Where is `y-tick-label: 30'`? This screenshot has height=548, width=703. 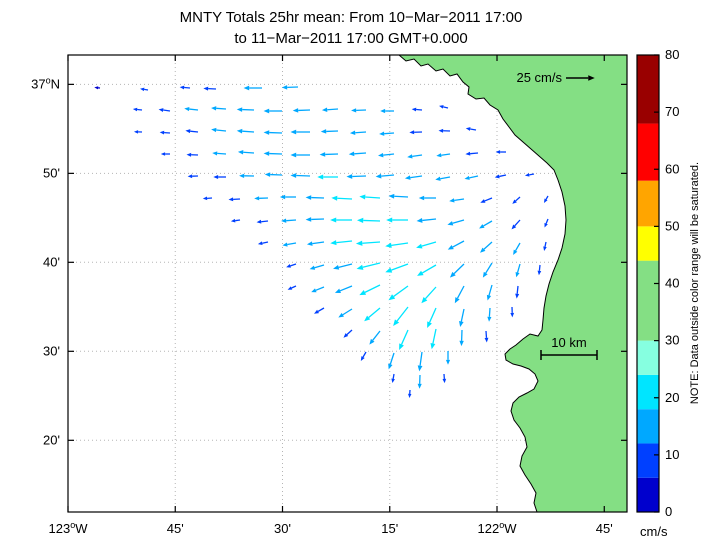 y-tick-label: 30' is located at coordinates (51, 350).